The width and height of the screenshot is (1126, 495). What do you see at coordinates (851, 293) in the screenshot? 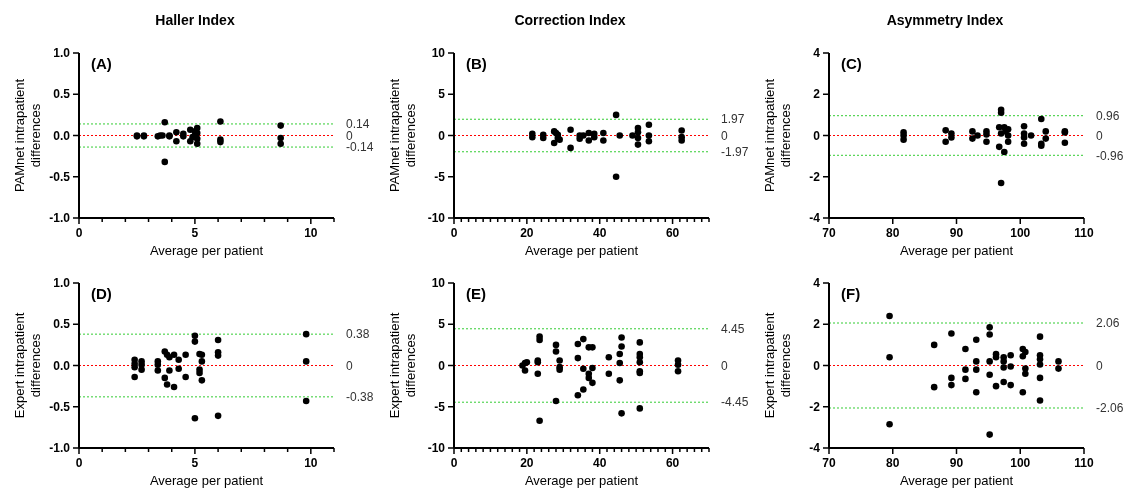
I see `annotation: (F)` at bounding box center [851, 293].